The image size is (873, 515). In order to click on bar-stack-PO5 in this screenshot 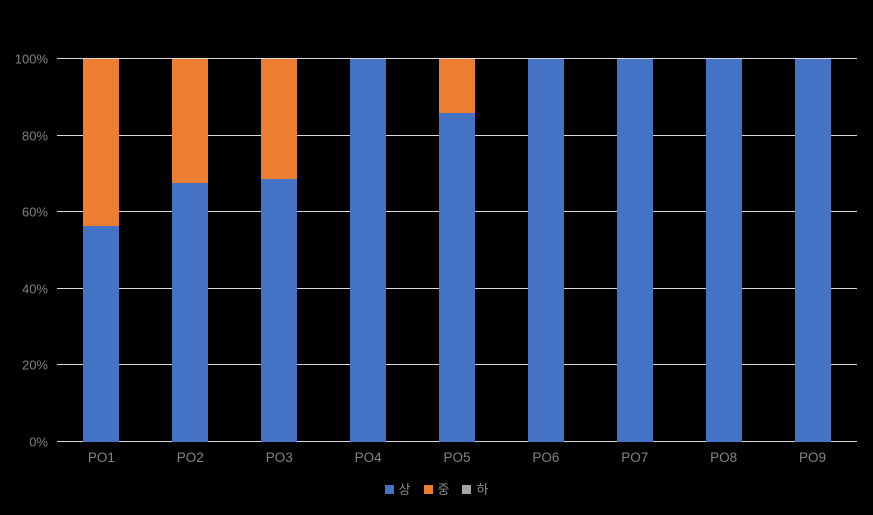, I will do `click(456, 250)`.